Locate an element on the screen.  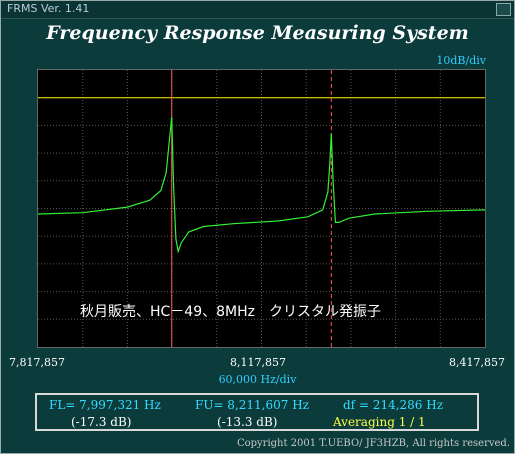
plot-caption: 秋月販売、HC－49、8MHz クリスタル発振子 is located at coordinates (230, 312).